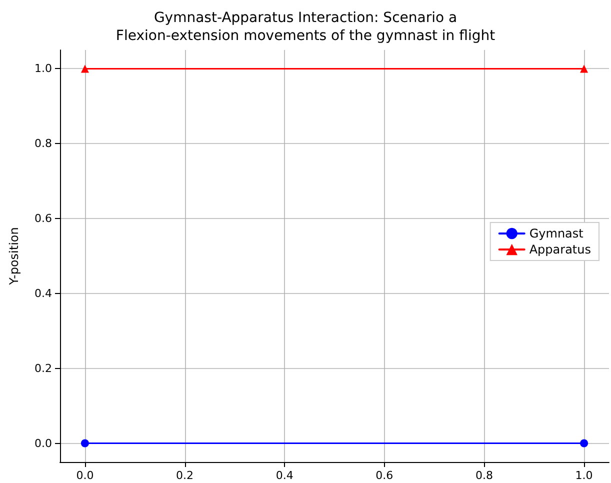  Describe the element at coordinates (85, 475) in the screenshot. I see `x-tick-label: 0.0` at that location.